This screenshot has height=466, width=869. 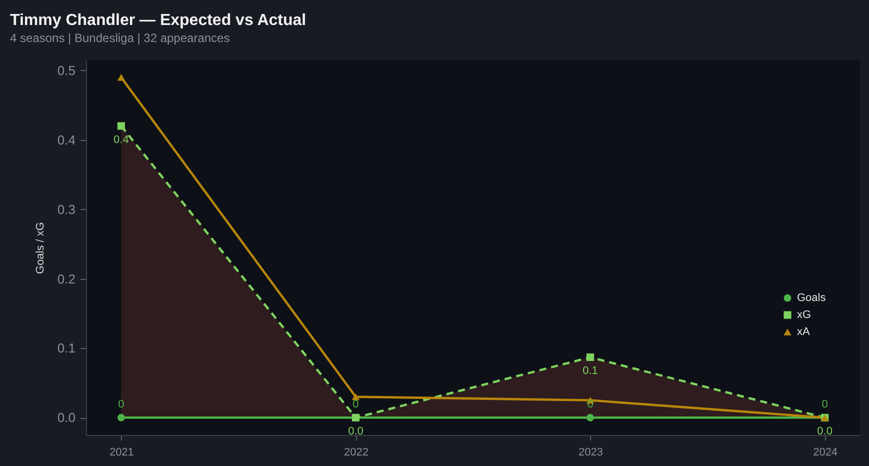 What do you see at coordinates (803, 332) in the screenshot?
I see `legend-label: xA` at bounding box center [803, 332].